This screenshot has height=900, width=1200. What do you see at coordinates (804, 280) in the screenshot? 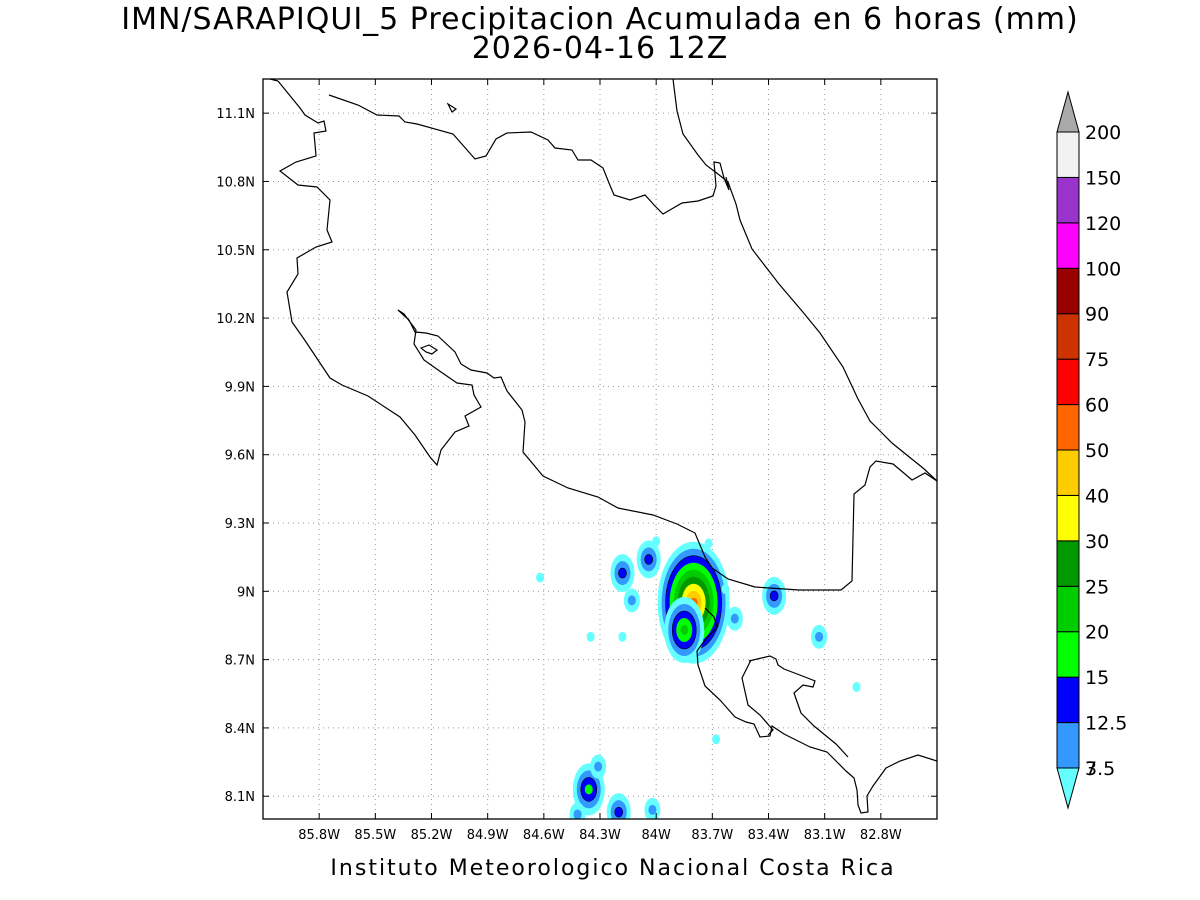
I see `coastline-caribbean` at bounding box center [804, 280].